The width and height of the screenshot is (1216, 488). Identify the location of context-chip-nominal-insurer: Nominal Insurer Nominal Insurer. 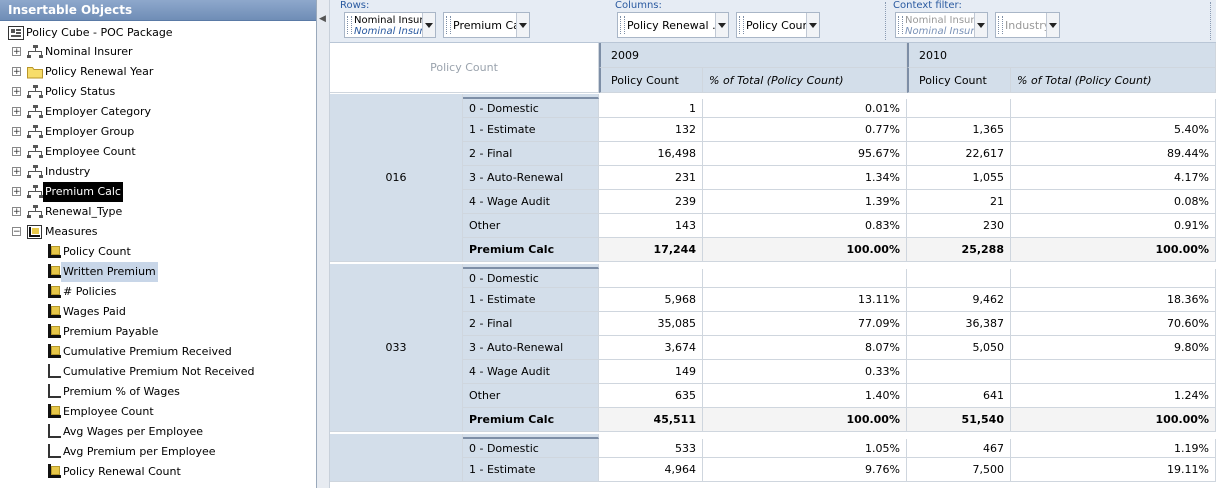
(941, 25).